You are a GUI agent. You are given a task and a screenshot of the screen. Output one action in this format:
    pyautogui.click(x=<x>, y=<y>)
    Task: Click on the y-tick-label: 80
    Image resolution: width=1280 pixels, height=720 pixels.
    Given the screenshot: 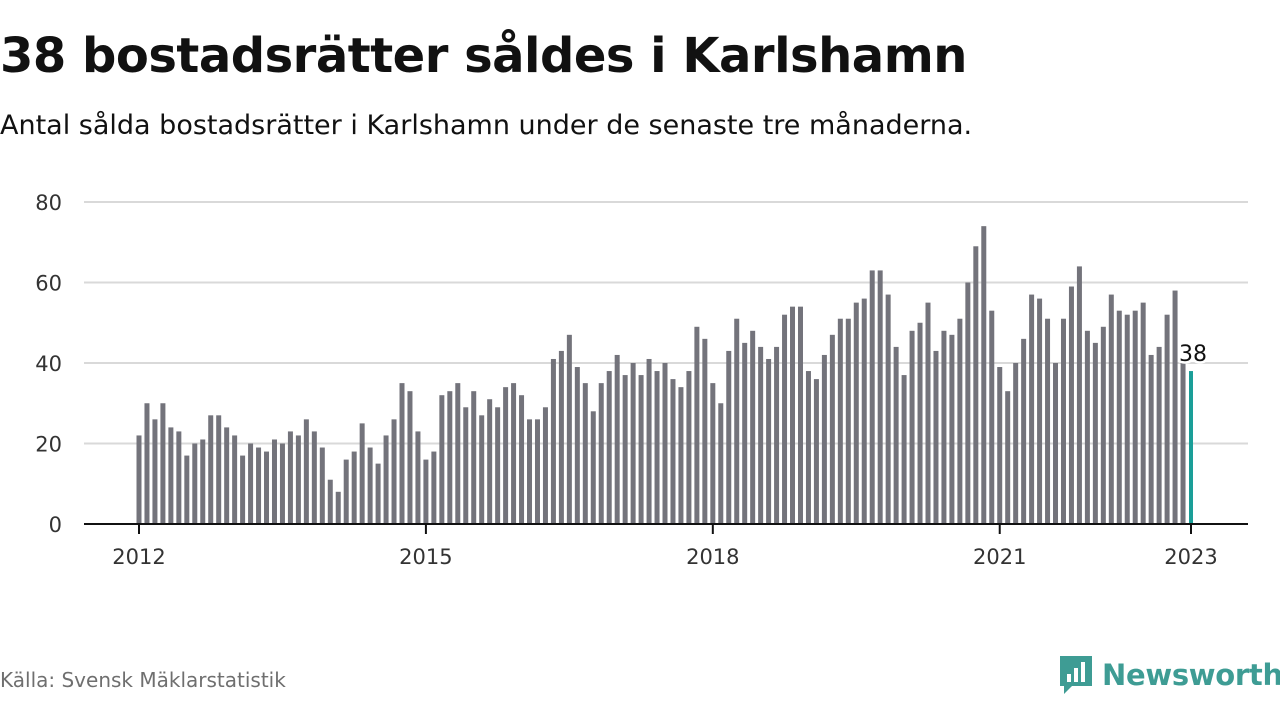 What is the action you would take?
    pyautogui.click(x=48, y=203)
    